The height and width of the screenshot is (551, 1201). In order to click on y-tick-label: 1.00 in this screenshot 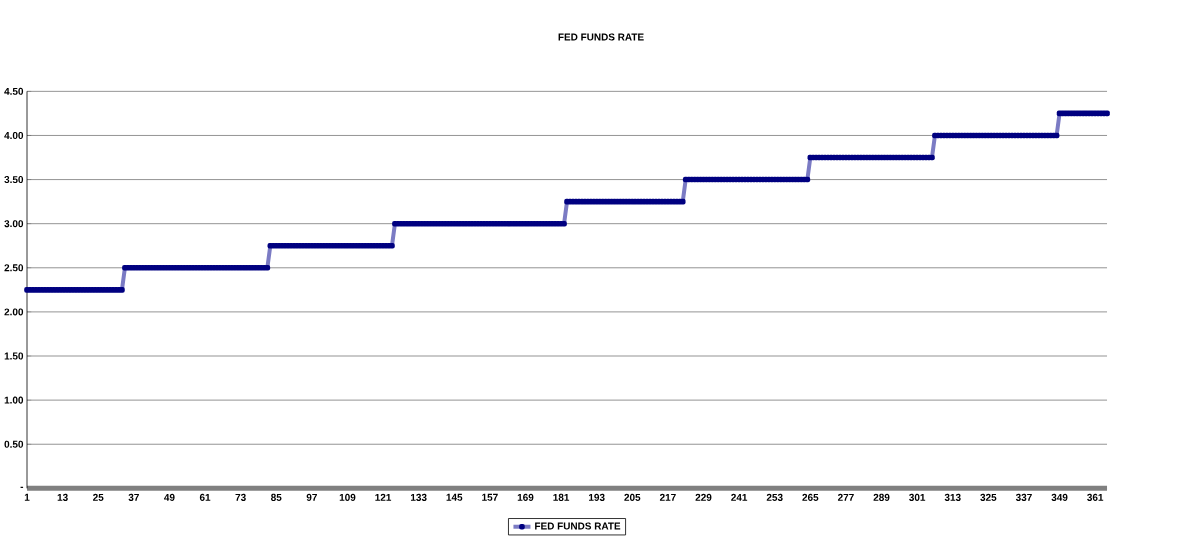, I will do `click(14, 400)`.